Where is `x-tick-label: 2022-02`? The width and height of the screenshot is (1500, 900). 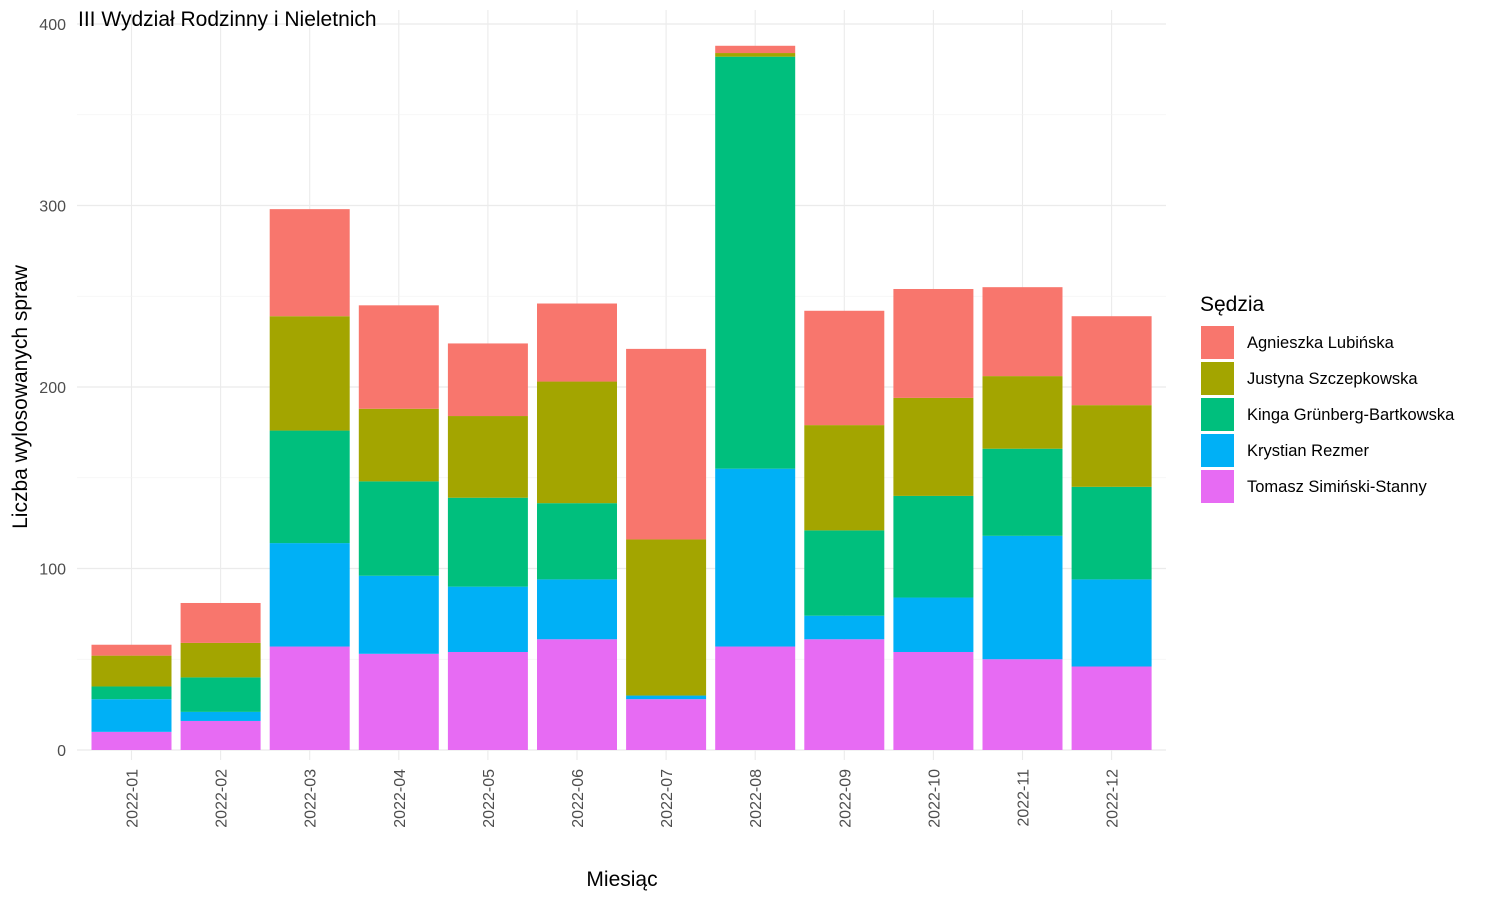 x-tick-label: 2022-02 is located at coordinates (222, 798).